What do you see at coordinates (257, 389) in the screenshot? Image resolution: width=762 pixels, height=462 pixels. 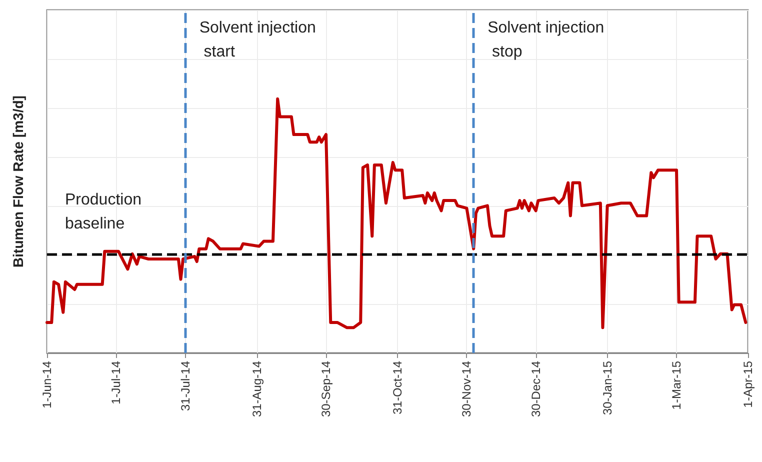 I see `x-tick-label: 31-Aug-14` at bounding box center [257, 389].